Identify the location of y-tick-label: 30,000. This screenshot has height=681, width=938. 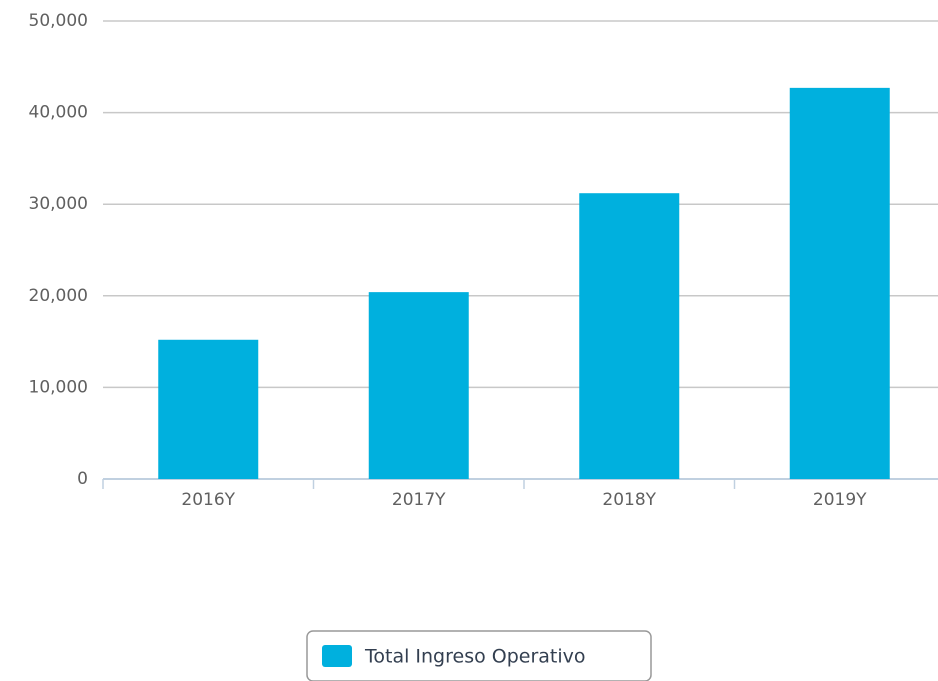
(58, 204).